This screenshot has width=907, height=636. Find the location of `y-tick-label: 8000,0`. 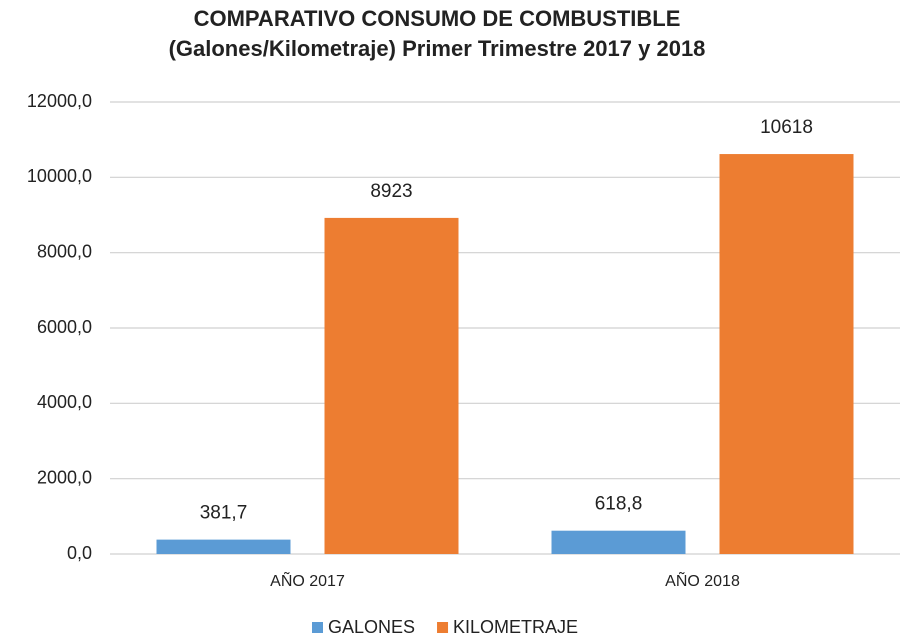

y-tick-label: 8000,0 is located at coordinates (64, 251).